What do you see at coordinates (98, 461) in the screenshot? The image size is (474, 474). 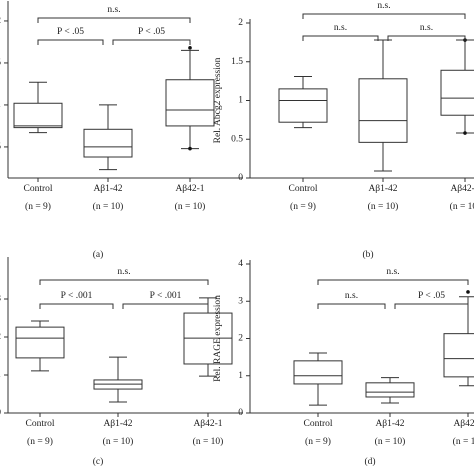 I see `panel-label: (c)` at bounding box center [98, 461].